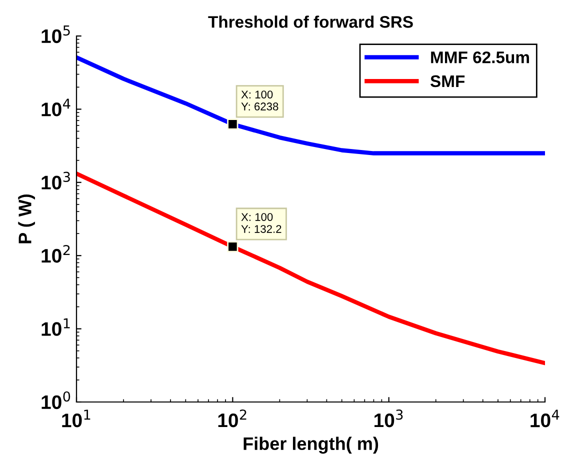  I want to click on legend-label: SMF, so click(447, 81).